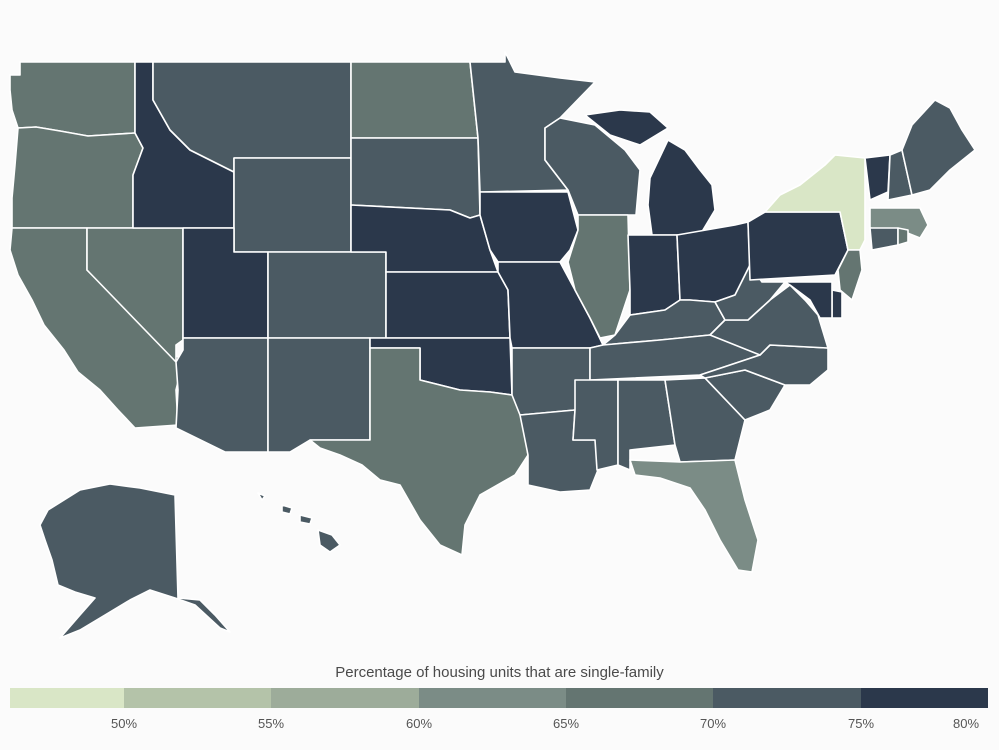 The image size is (999, 750). What do you see at coordinates (529, 227) in the screenshot?
I see `state-ia` at bounding box center [529, 227].